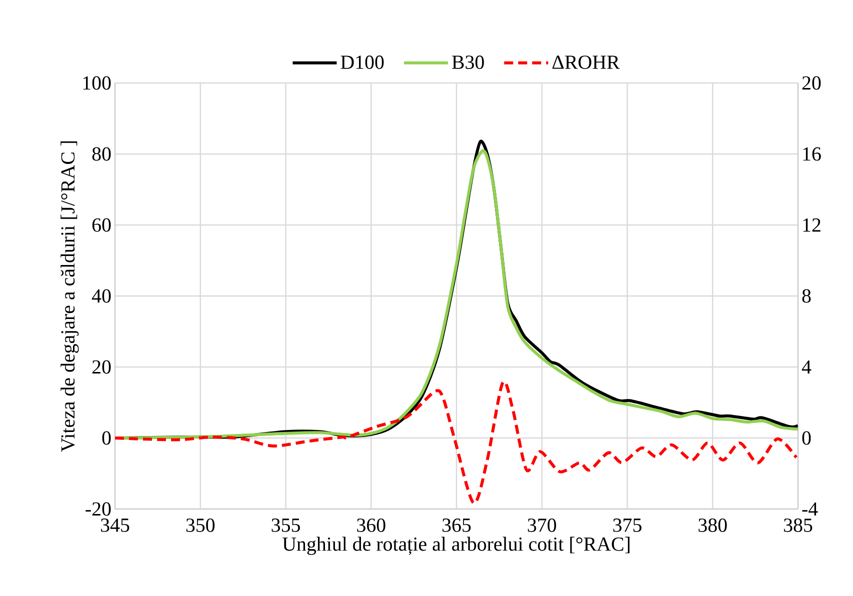  What do you see at coordinates (97, 83) in the screenshot?
I see `y-tick-label: 100` at bounding box center [97, 83].